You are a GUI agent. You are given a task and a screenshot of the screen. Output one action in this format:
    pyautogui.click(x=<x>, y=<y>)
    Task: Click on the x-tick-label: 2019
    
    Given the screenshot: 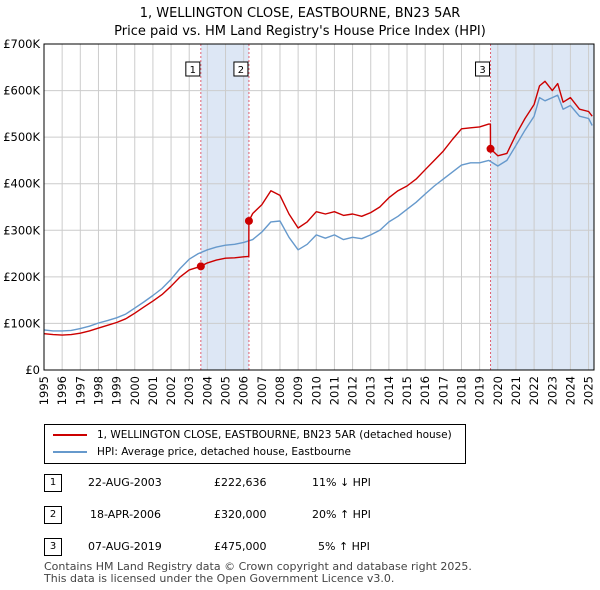 What is the action you would take?
    pyautogui.click(x=480, y=390)
    